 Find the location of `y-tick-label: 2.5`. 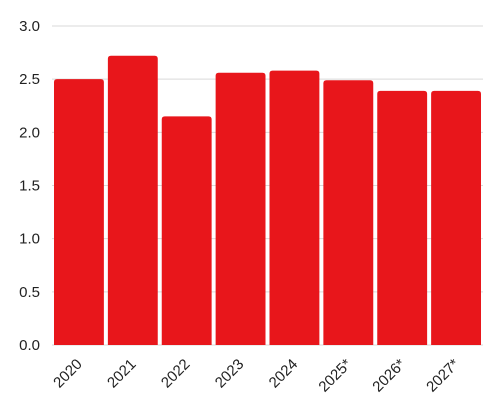

y-tick-label: 2.5 is located at coordinates (29, 79).